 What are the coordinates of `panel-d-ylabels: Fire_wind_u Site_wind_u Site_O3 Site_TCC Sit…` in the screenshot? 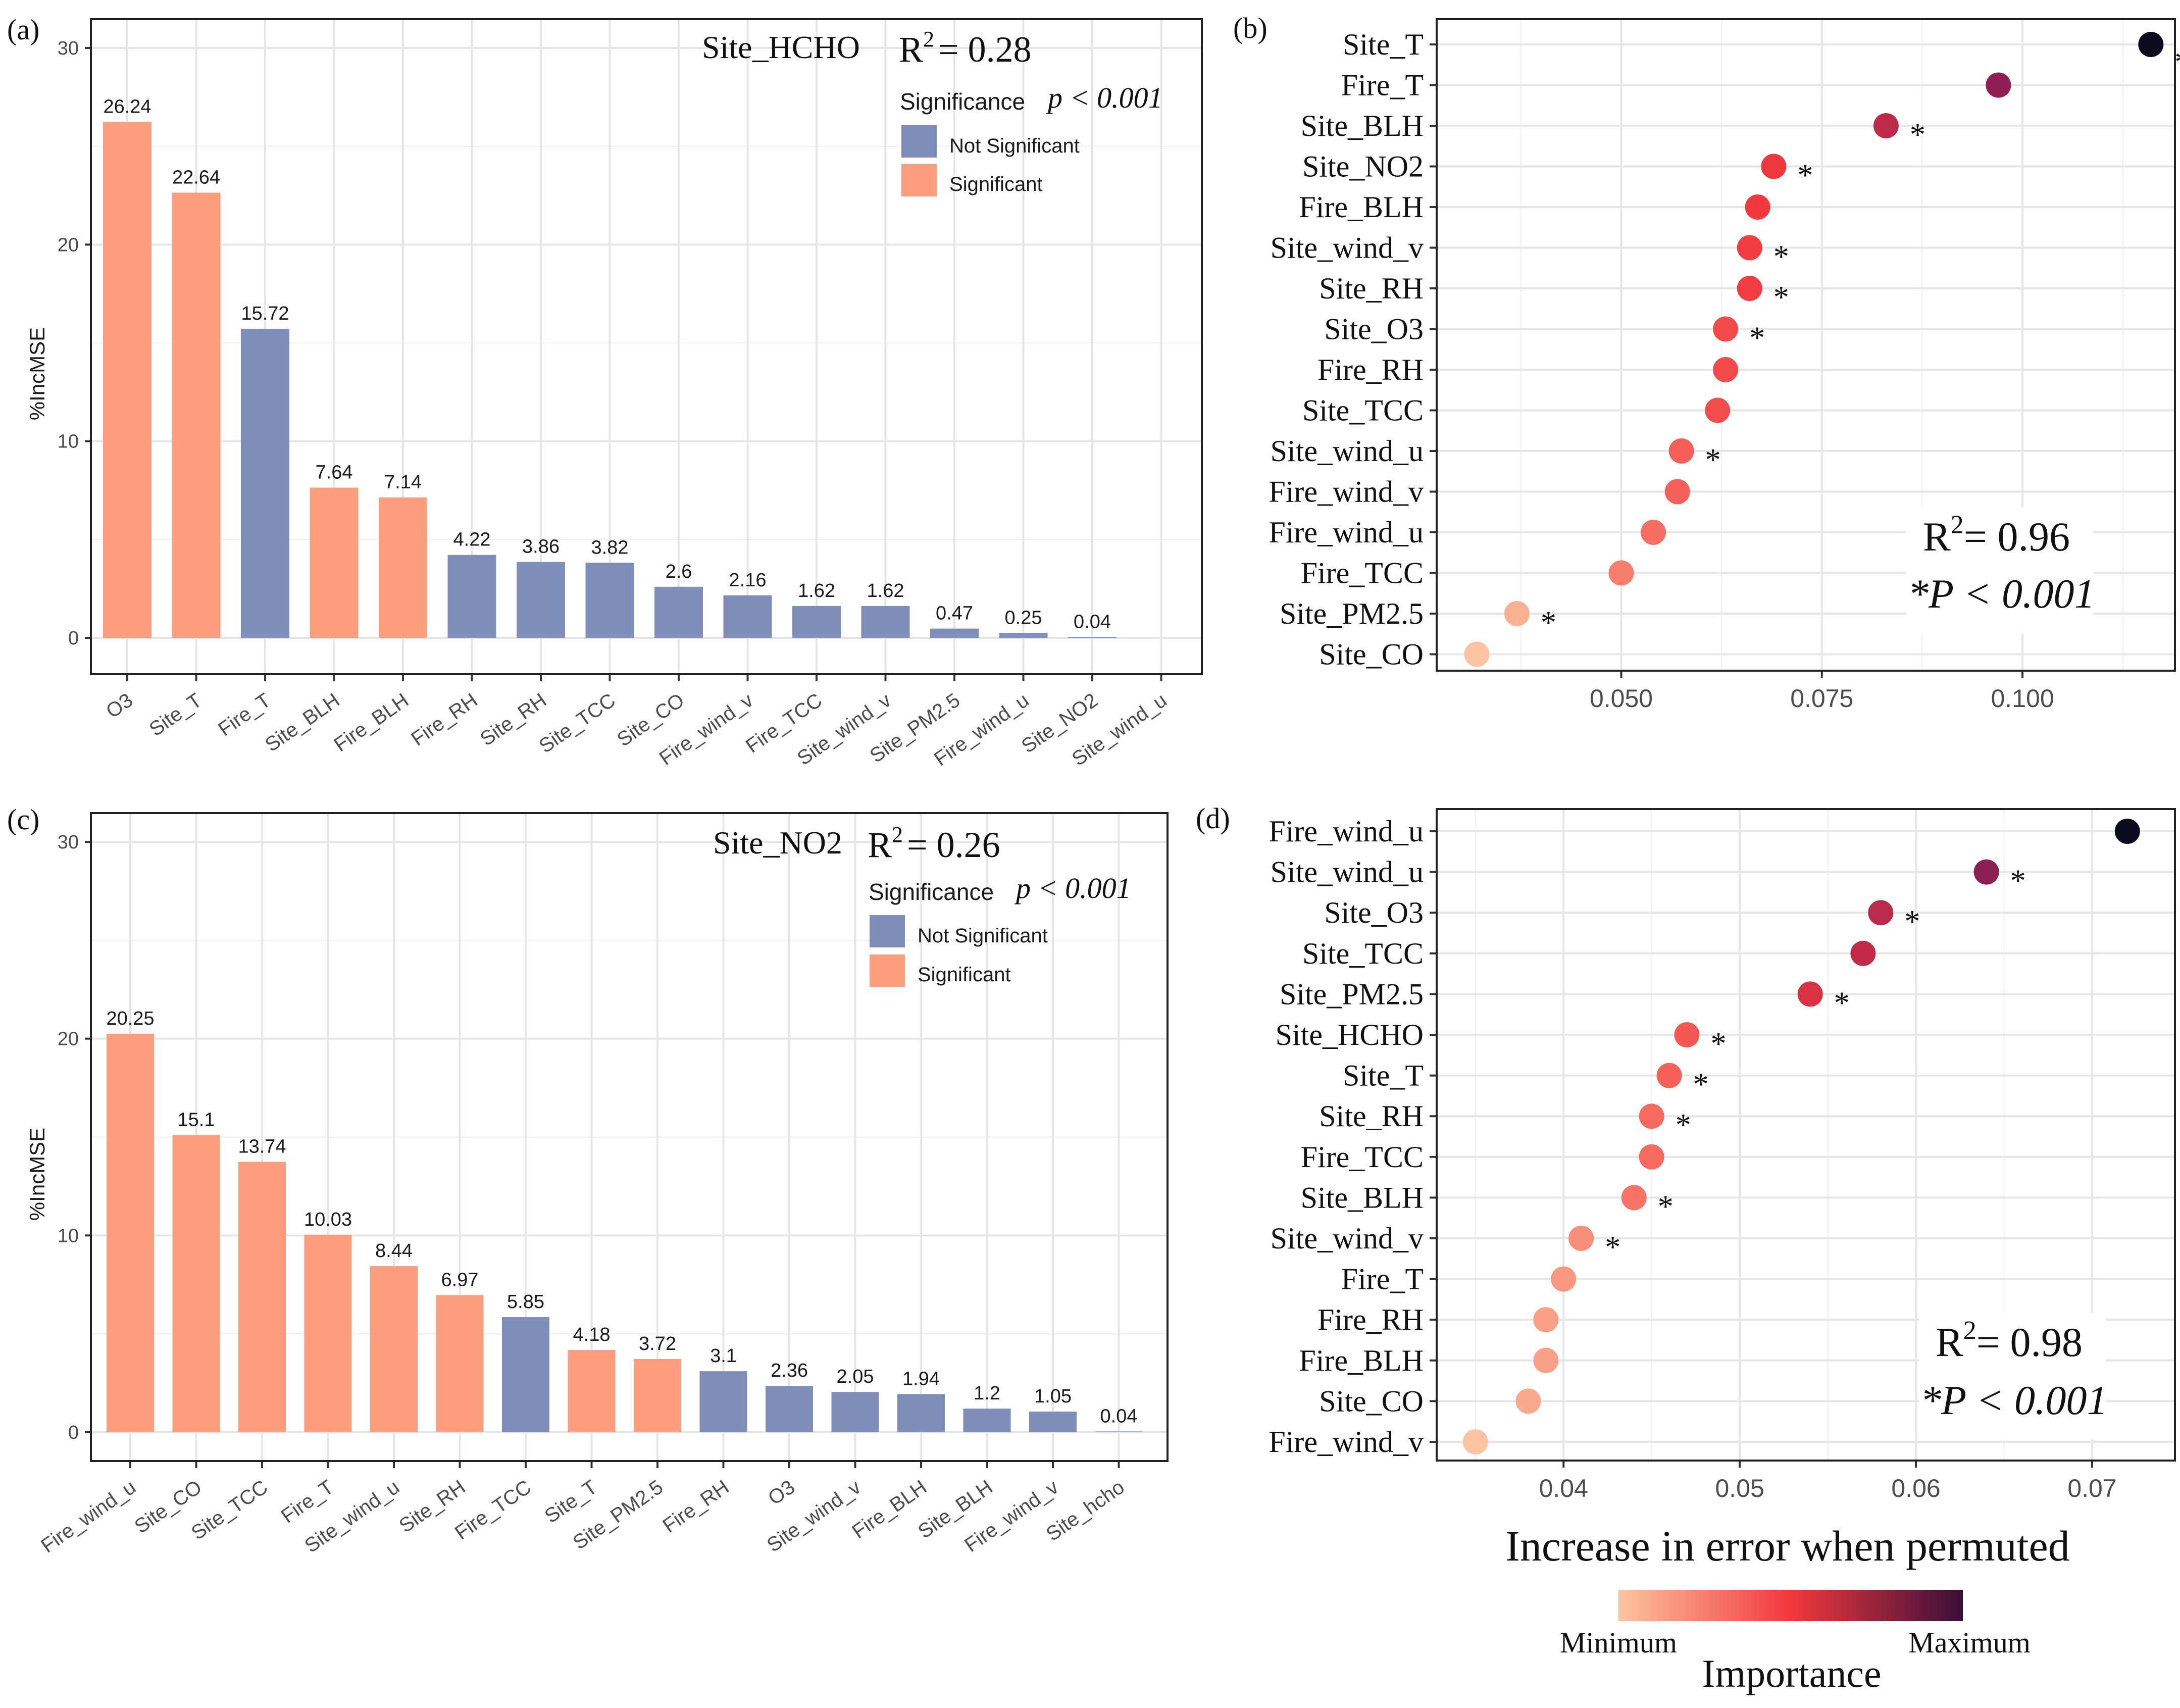 It's located at (1353, 1137).